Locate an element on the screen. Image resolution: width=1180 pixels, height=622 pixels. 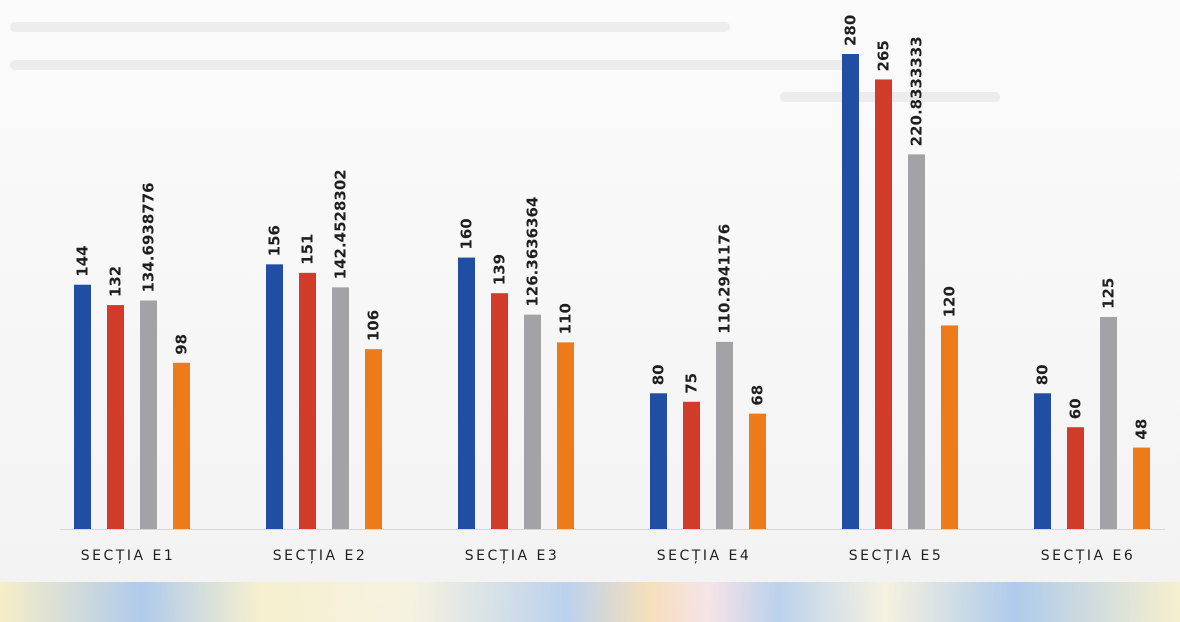
data-label: 68 is located at coordinates (758, 395).